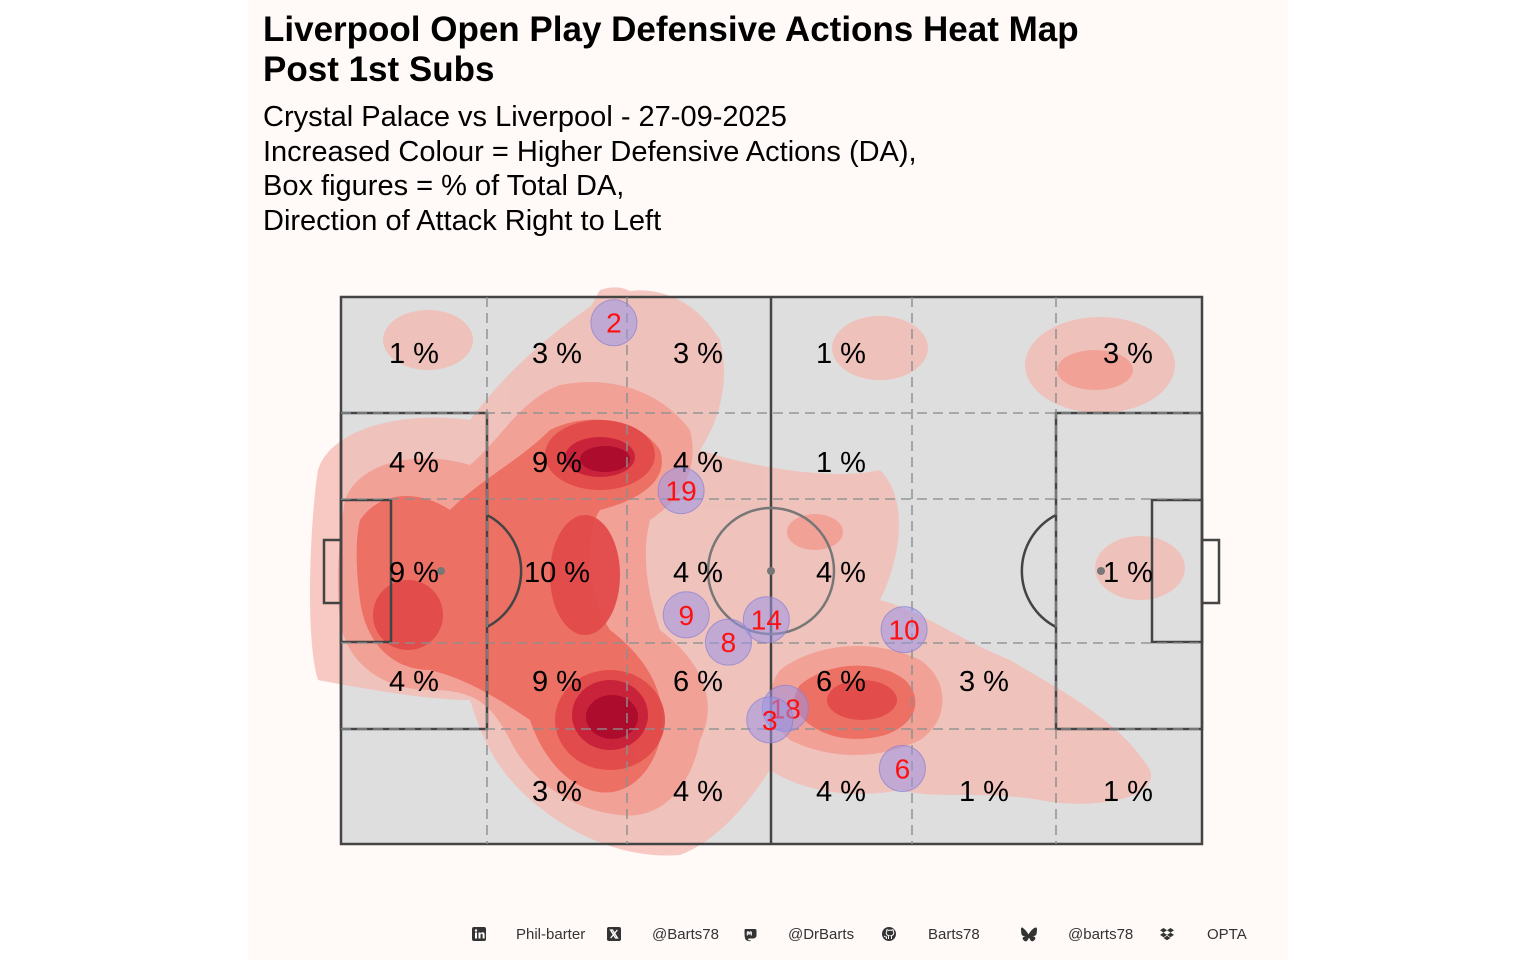 The width and height of the screenshot is (1536, 960). I want to click on left-penalty-spot, so click(441, 571).